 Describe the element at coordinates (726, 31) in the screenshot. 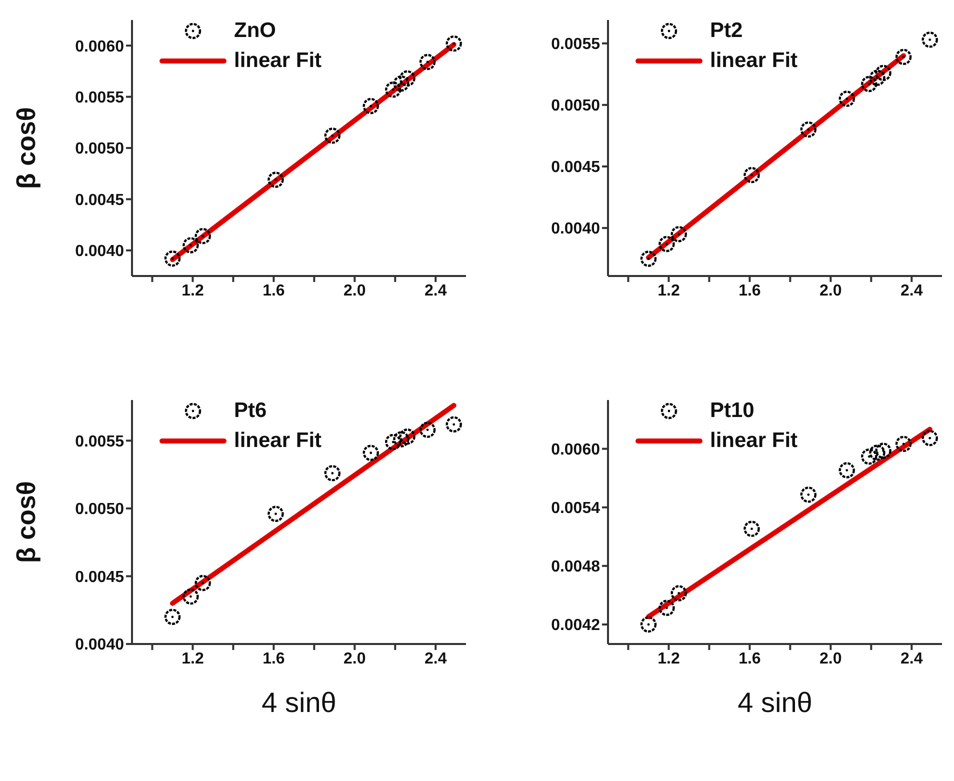

I see `legend-label: Pt2` at that location.